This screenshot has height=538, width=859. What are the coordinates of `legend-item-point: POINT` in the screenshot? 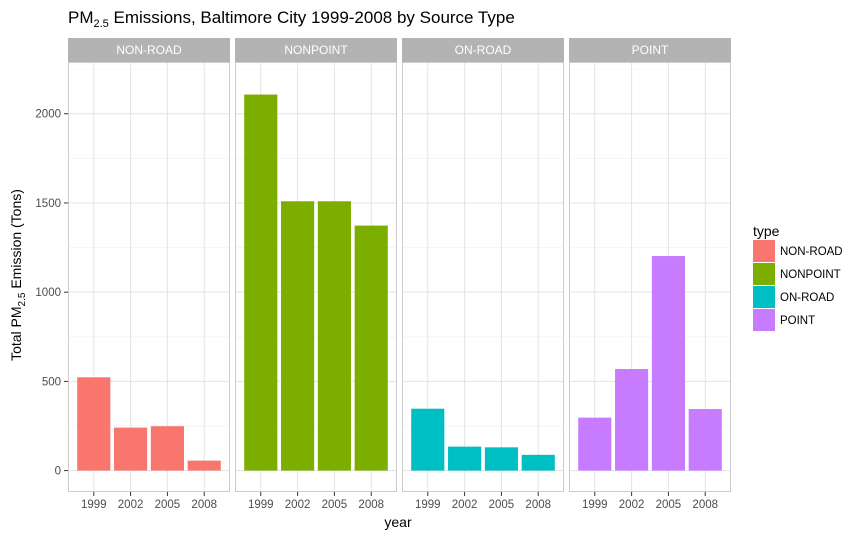 It's located at (784, 320).